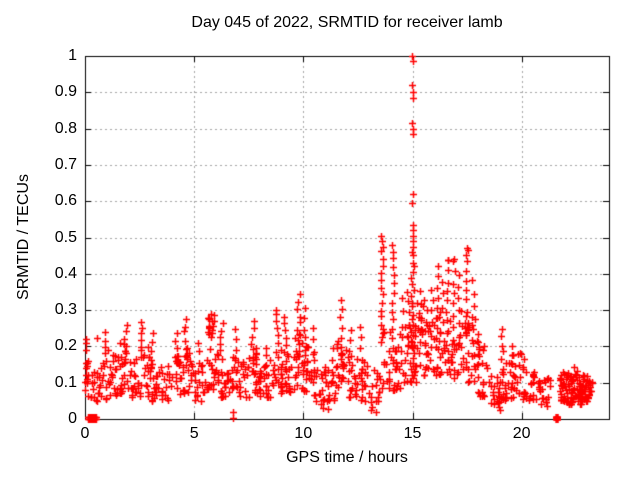 This screenshot has height=480, width=640. I want to click on y-tick-label: 0.7, so click(65, 164).